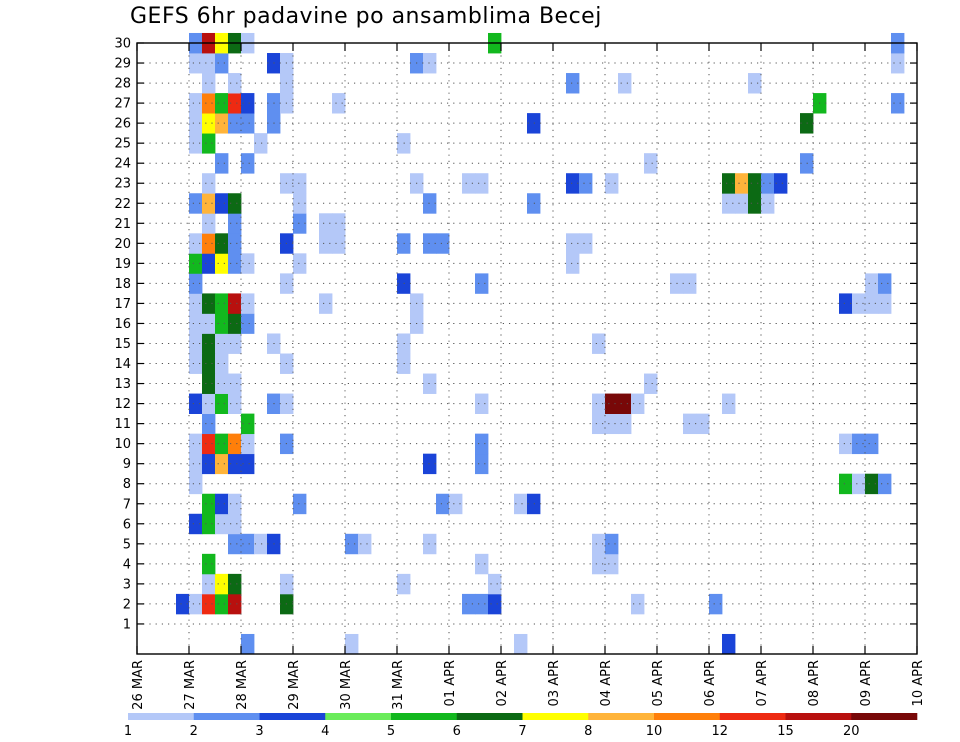 Image resolution: width=960 pixels, height=742 pixels. I want to click on y-tick-label: 6, so click(127, 524).